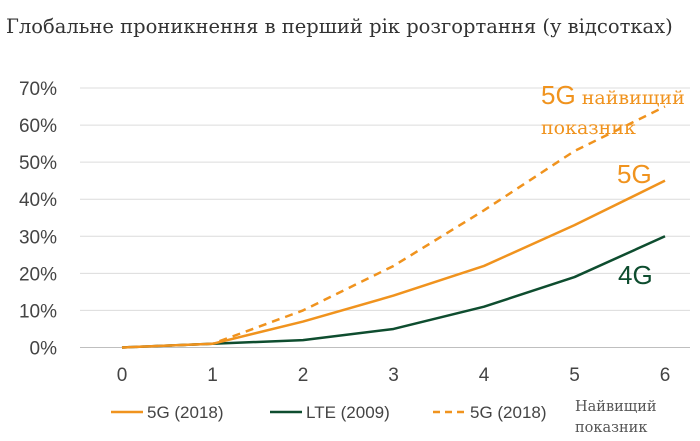 Image resolution: width=700 pixels, height=441 pixels. Describe the element at coordinates (348, 412) in the screenshot. I see `legend-label-lte: LTE (2009)` at that location.